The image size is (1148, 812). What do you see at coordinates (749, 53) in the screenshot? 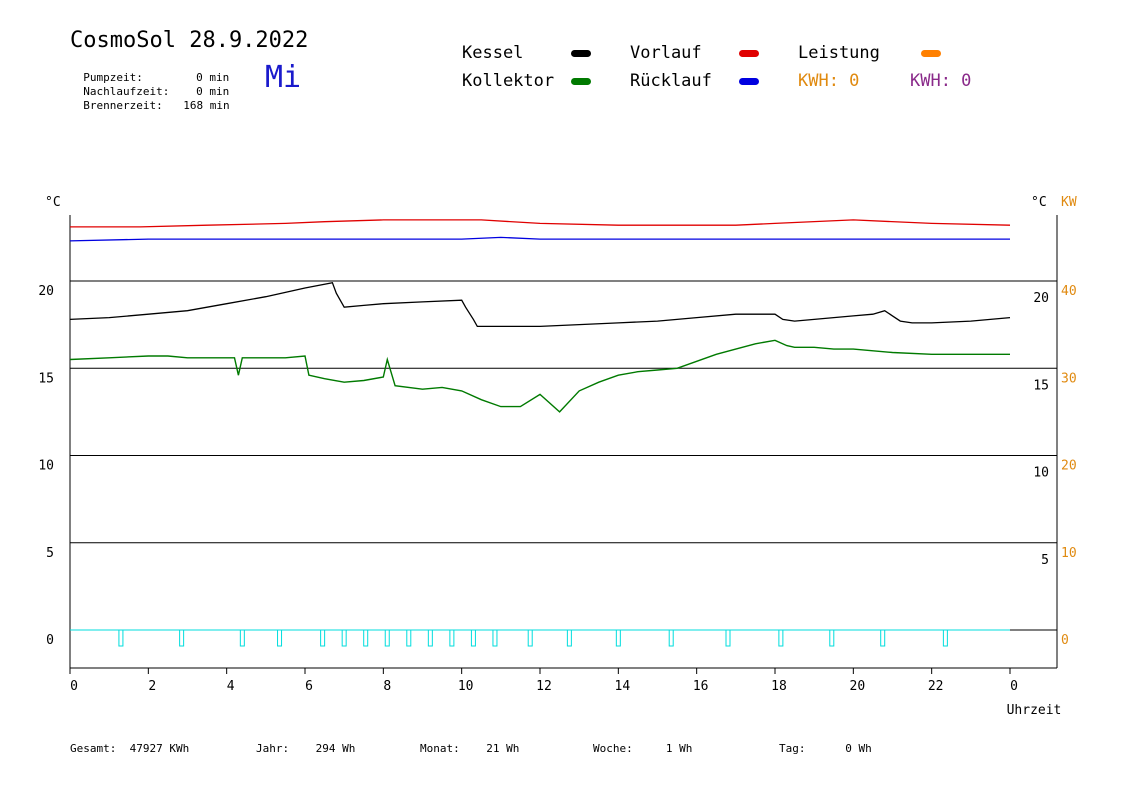
I see `legend-vorlauf-swatch` at bounding box center [749, 53].